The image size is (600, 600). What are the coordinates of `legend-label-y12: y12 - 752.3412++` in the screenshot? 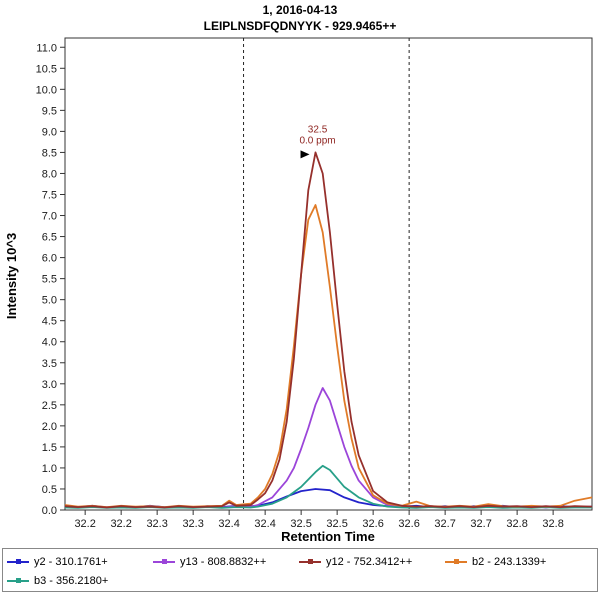 It's located at (369, 561).